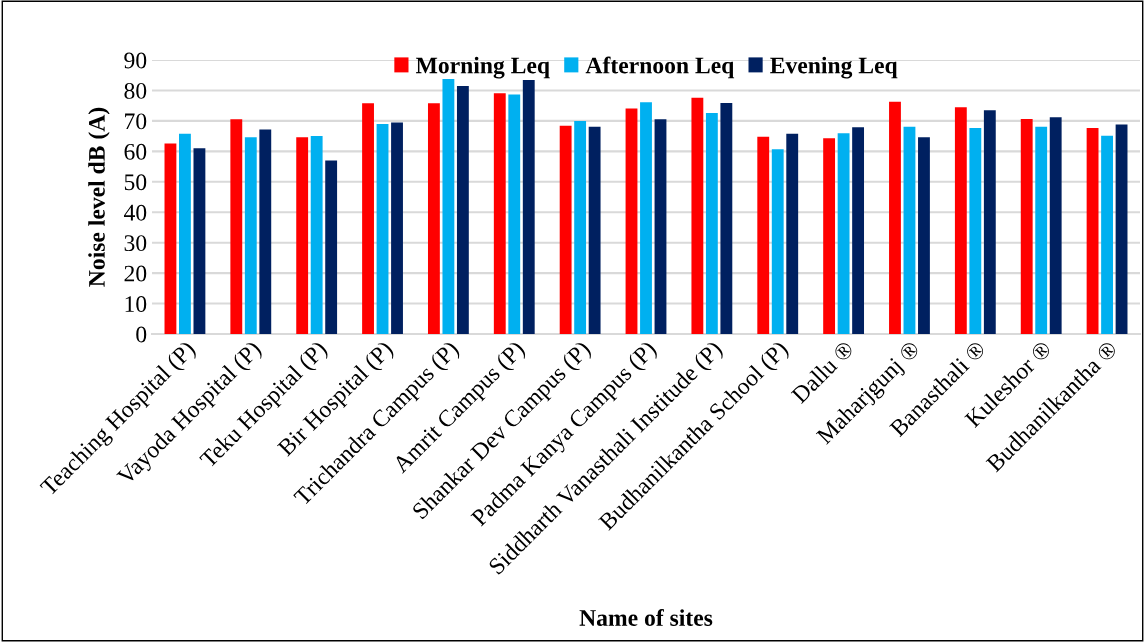  Describe the element at coordinates (136, 121) in the screenshot. I see `y-tick-label: 70` at that location.